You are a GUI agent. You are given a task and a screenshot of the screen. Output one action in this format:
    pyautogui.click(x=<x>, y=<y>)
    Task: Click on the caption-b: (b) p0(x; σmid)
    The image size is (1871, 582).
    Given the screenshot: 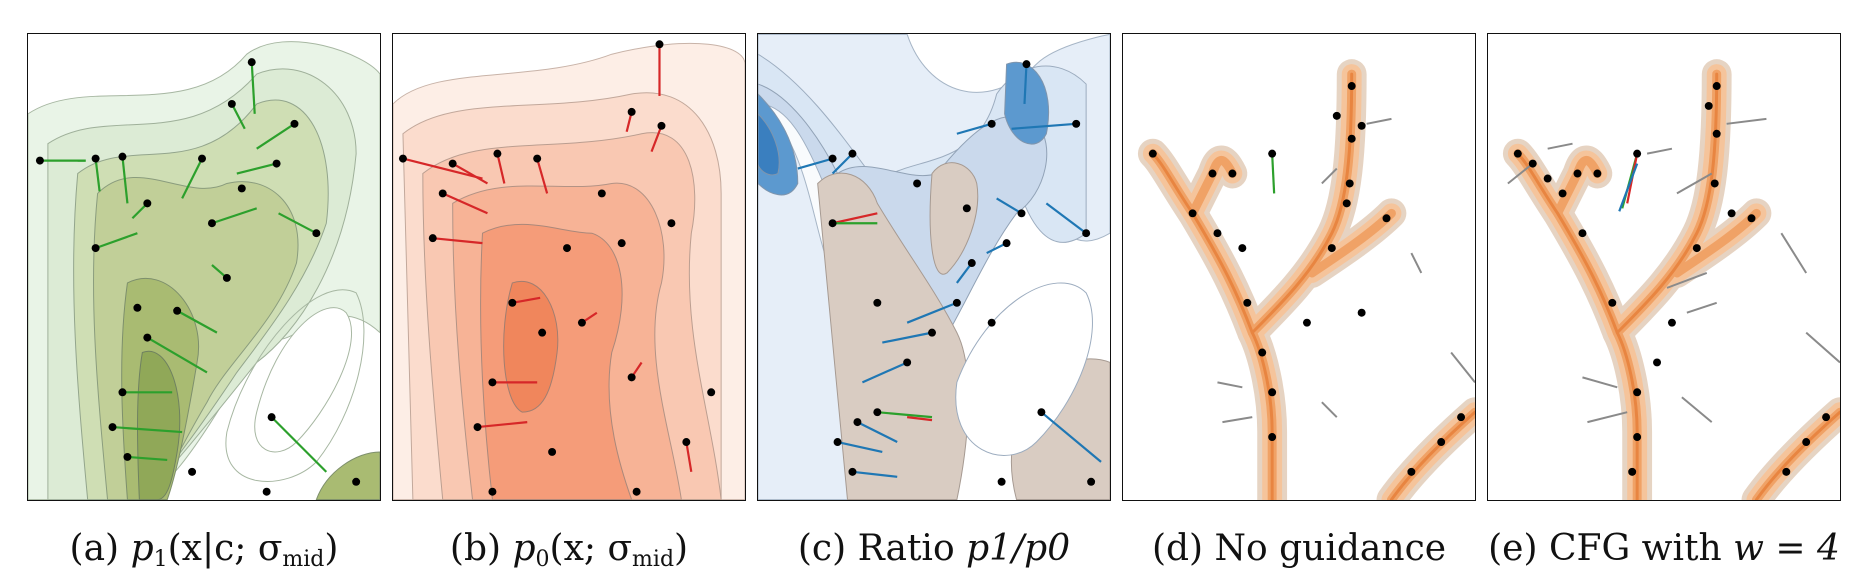 What is the action you would take?
    pyautogui.click(x=569, y=550)
    